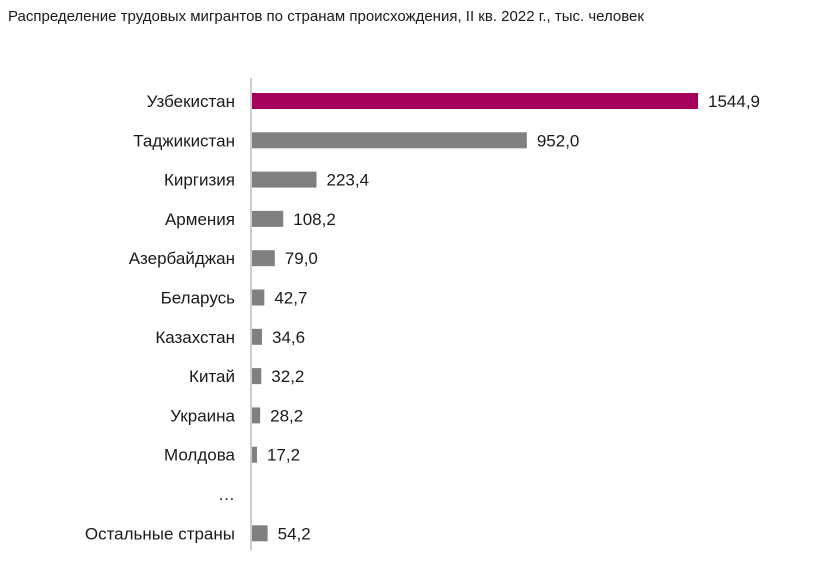  I want to click on value-label: 34,6, so click(288, 337).